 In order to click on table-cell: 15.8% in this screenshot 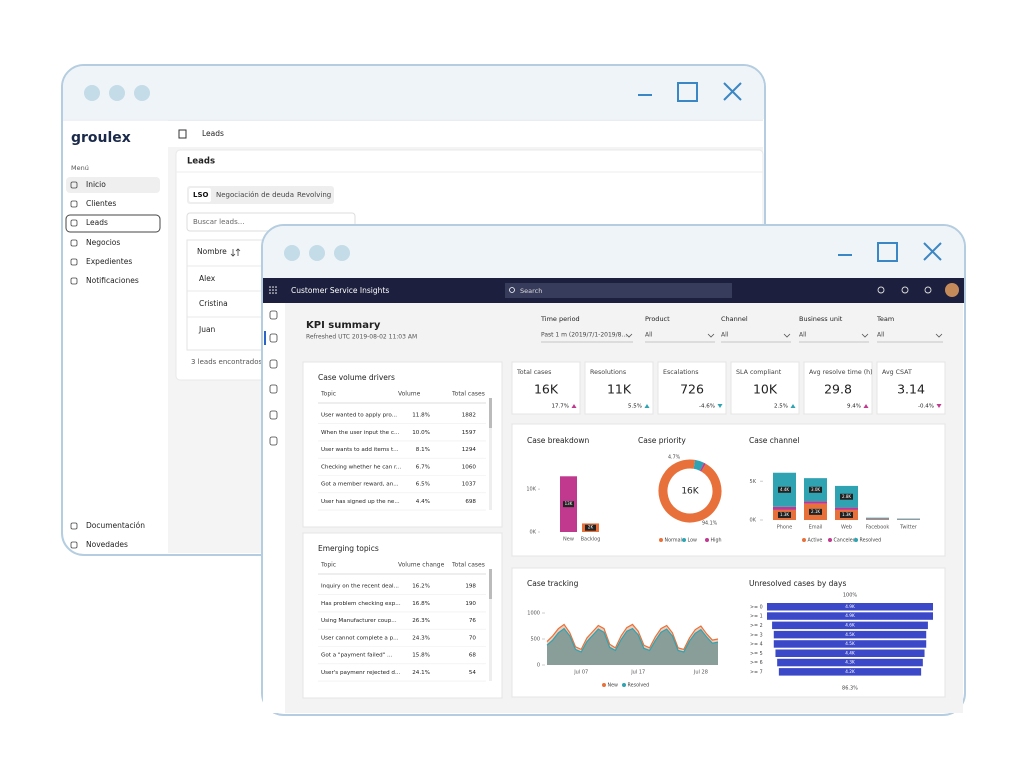, I will do `click(421, 656)`.